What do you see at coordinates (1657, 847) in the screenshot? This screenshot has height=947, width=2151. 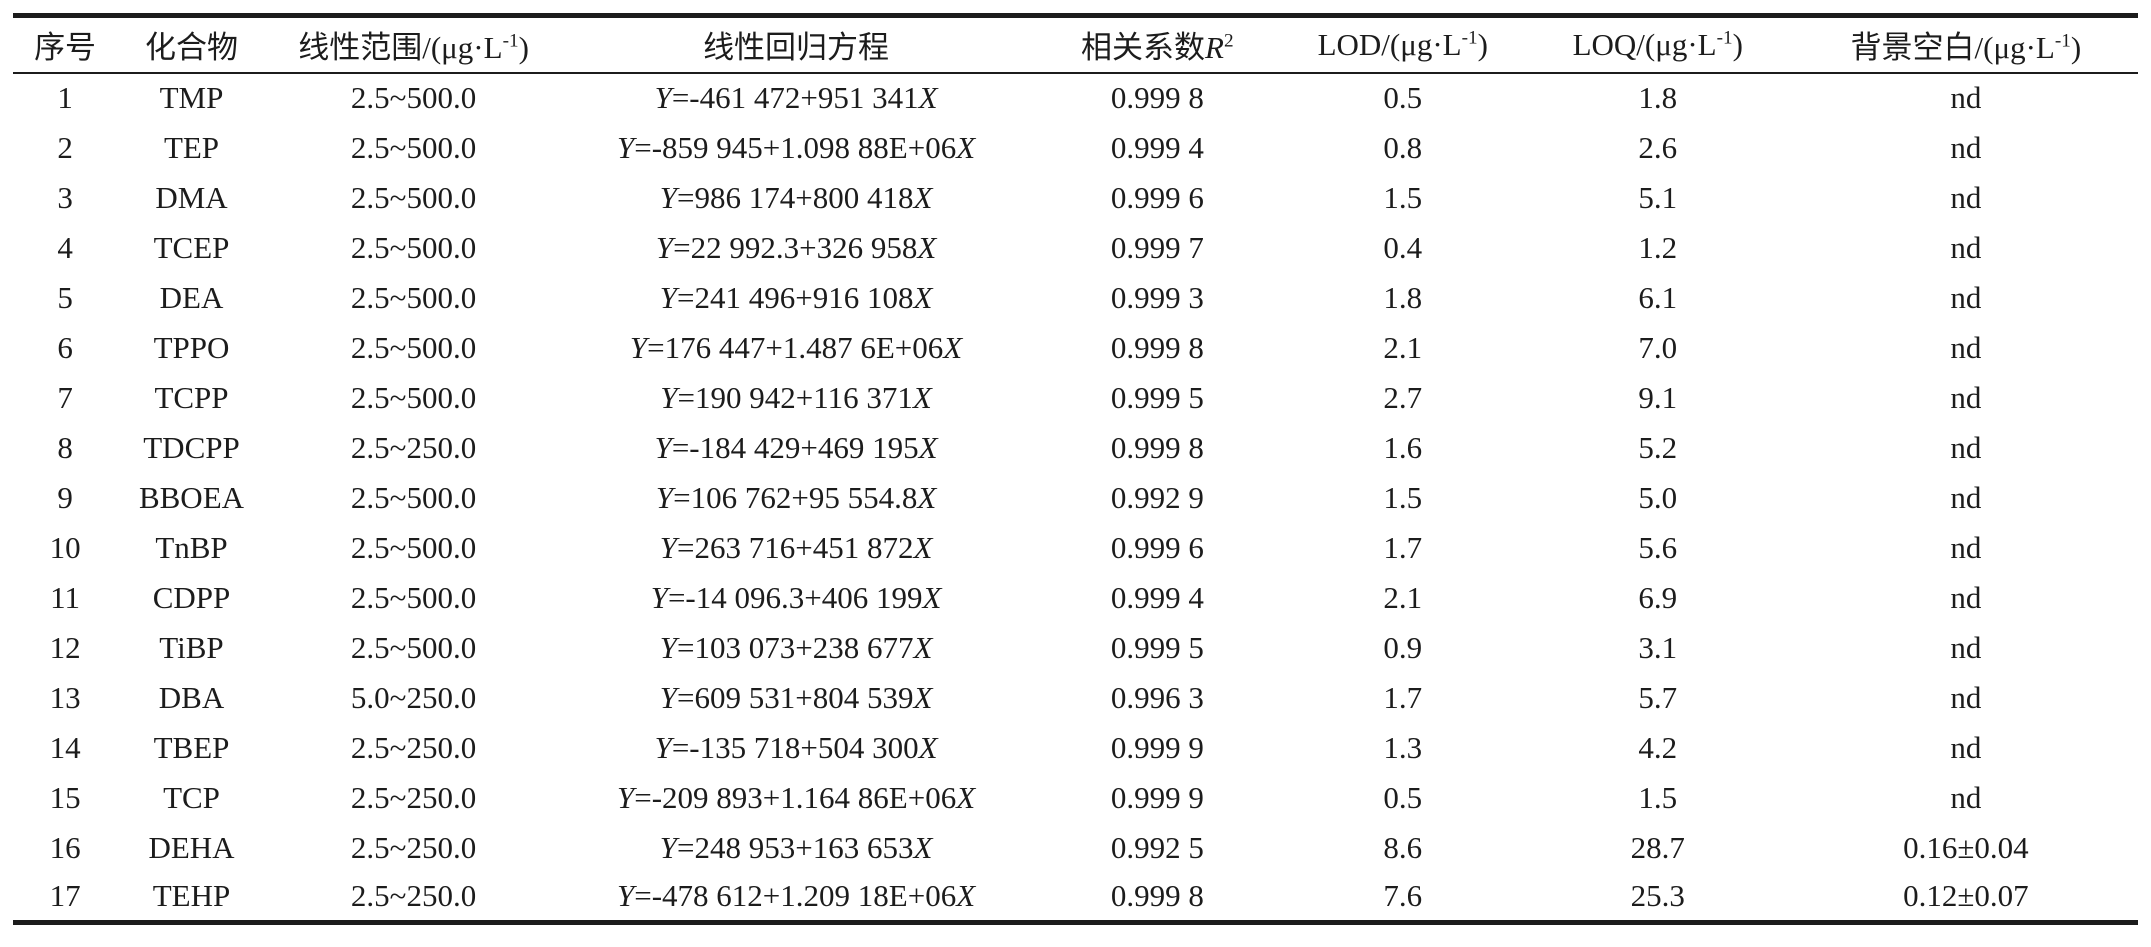 I see `cell-loq: 28.7` at bounding box center [1657, 847].